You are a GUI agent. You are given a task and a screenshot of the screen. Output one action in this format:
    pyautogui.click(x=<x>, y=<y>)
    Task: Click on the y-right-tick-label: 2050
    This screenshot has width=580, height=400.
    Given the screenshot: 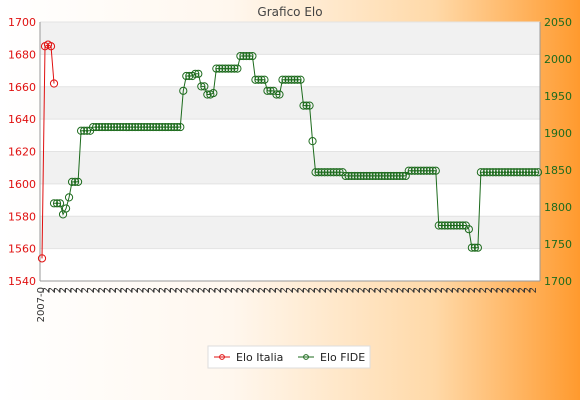 What is the action you would take?
    pyautogui.click(x=558, y=22)
    